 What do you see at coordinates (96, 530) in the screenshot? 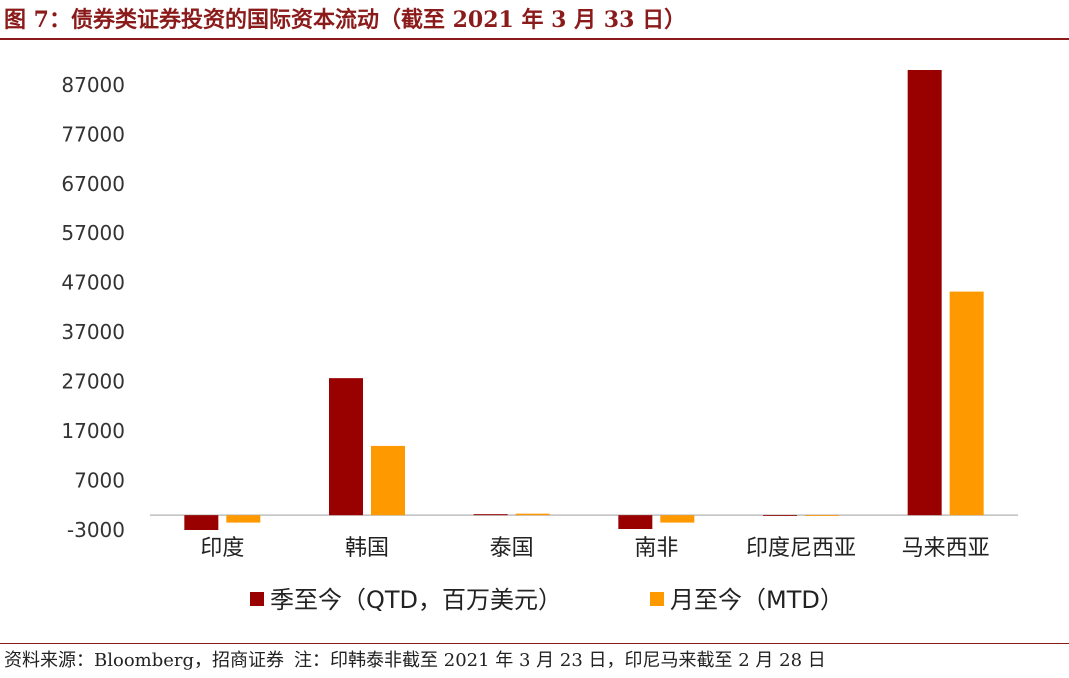
I see `y-tick-label: -3000` at bounding box center [96, 530].